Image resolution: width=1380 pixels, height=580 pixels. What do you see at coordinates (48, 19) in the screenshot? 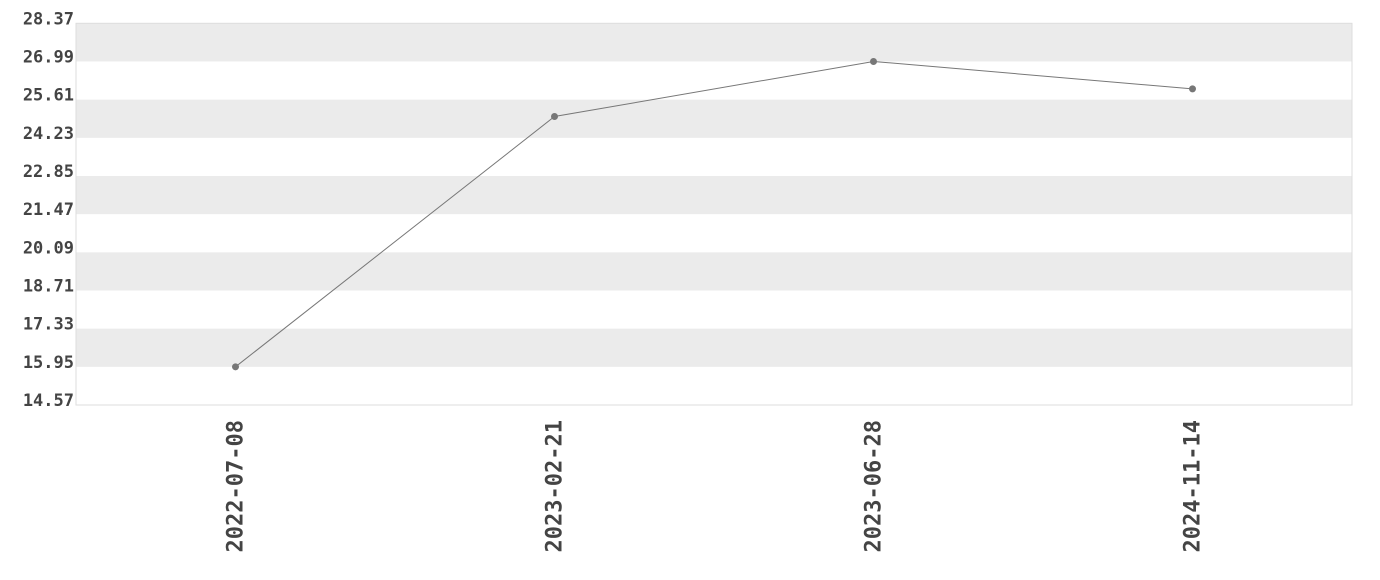
I see `y-tick-label: 28.37` at bounding box center [48, 19].